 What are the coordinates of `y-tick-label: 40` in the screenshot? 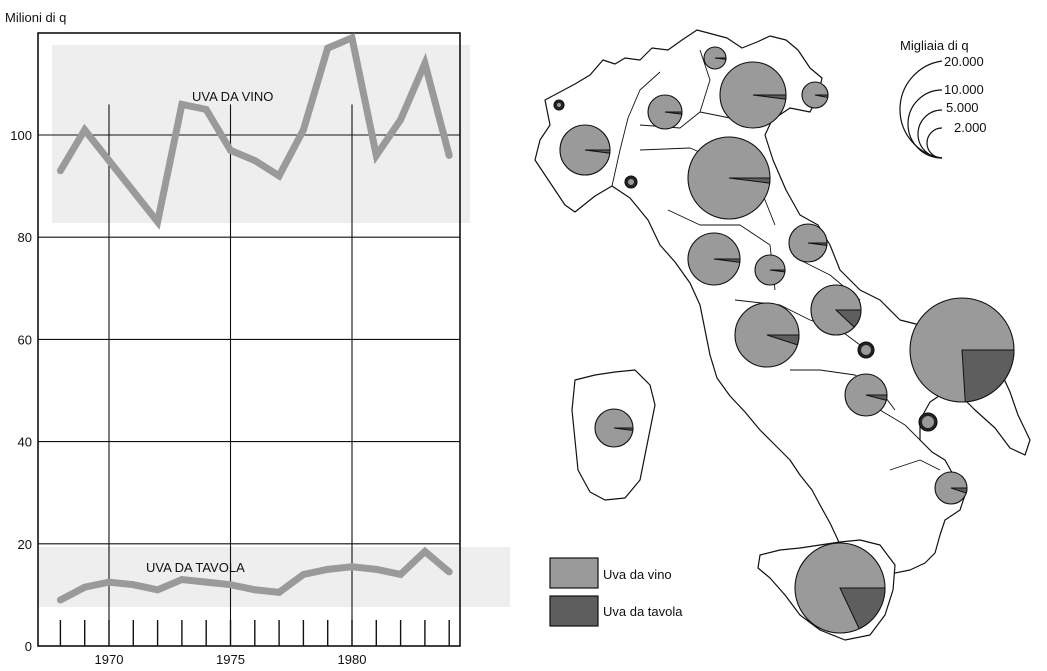 It's located at (25, 442).